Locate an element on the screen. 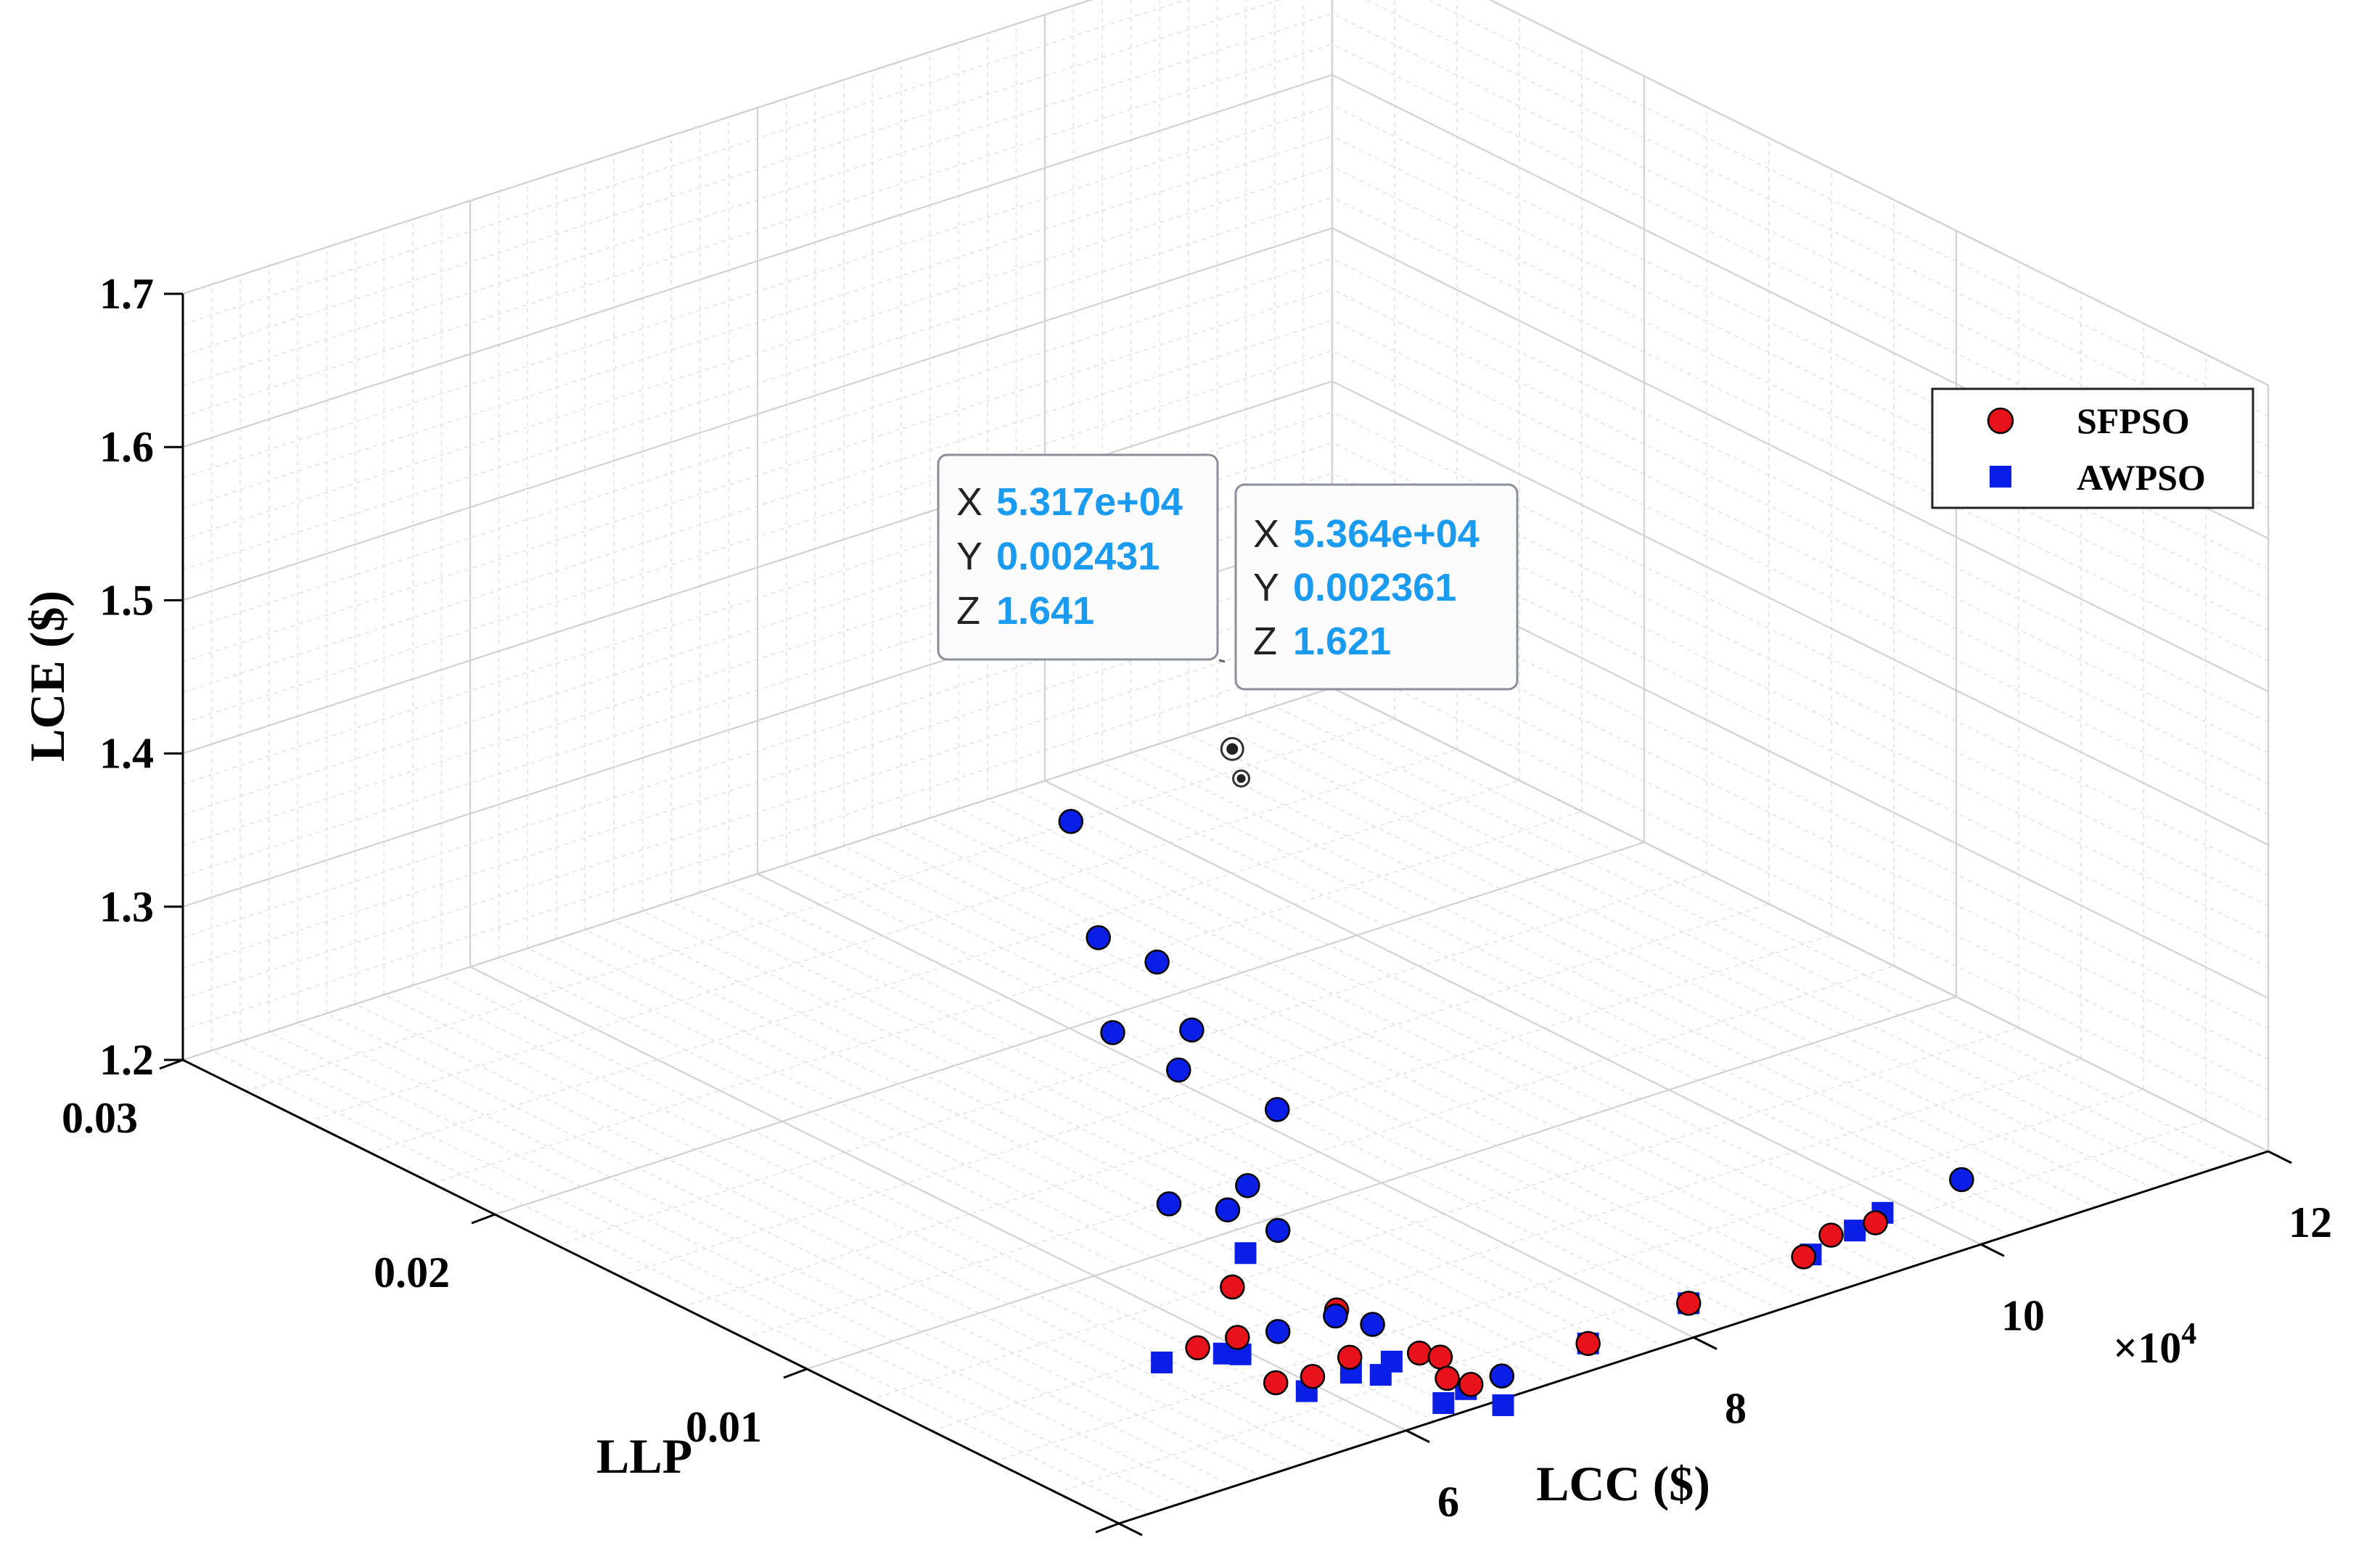 The height and width of the screenshot is (1546, 2380). datatip-1-x-label: X is located at coordinates (969, 502).